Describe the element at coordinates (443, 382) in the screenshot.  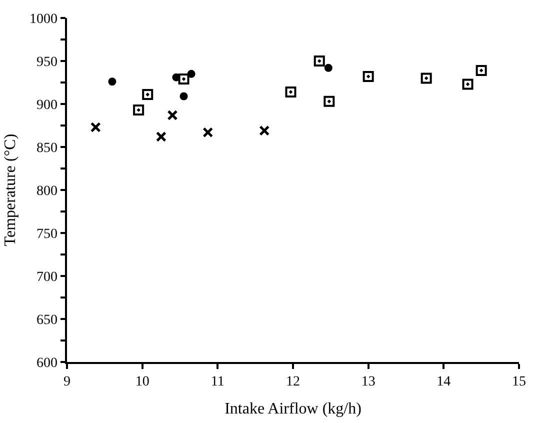
I see `x-tick-label: 14` at that location.